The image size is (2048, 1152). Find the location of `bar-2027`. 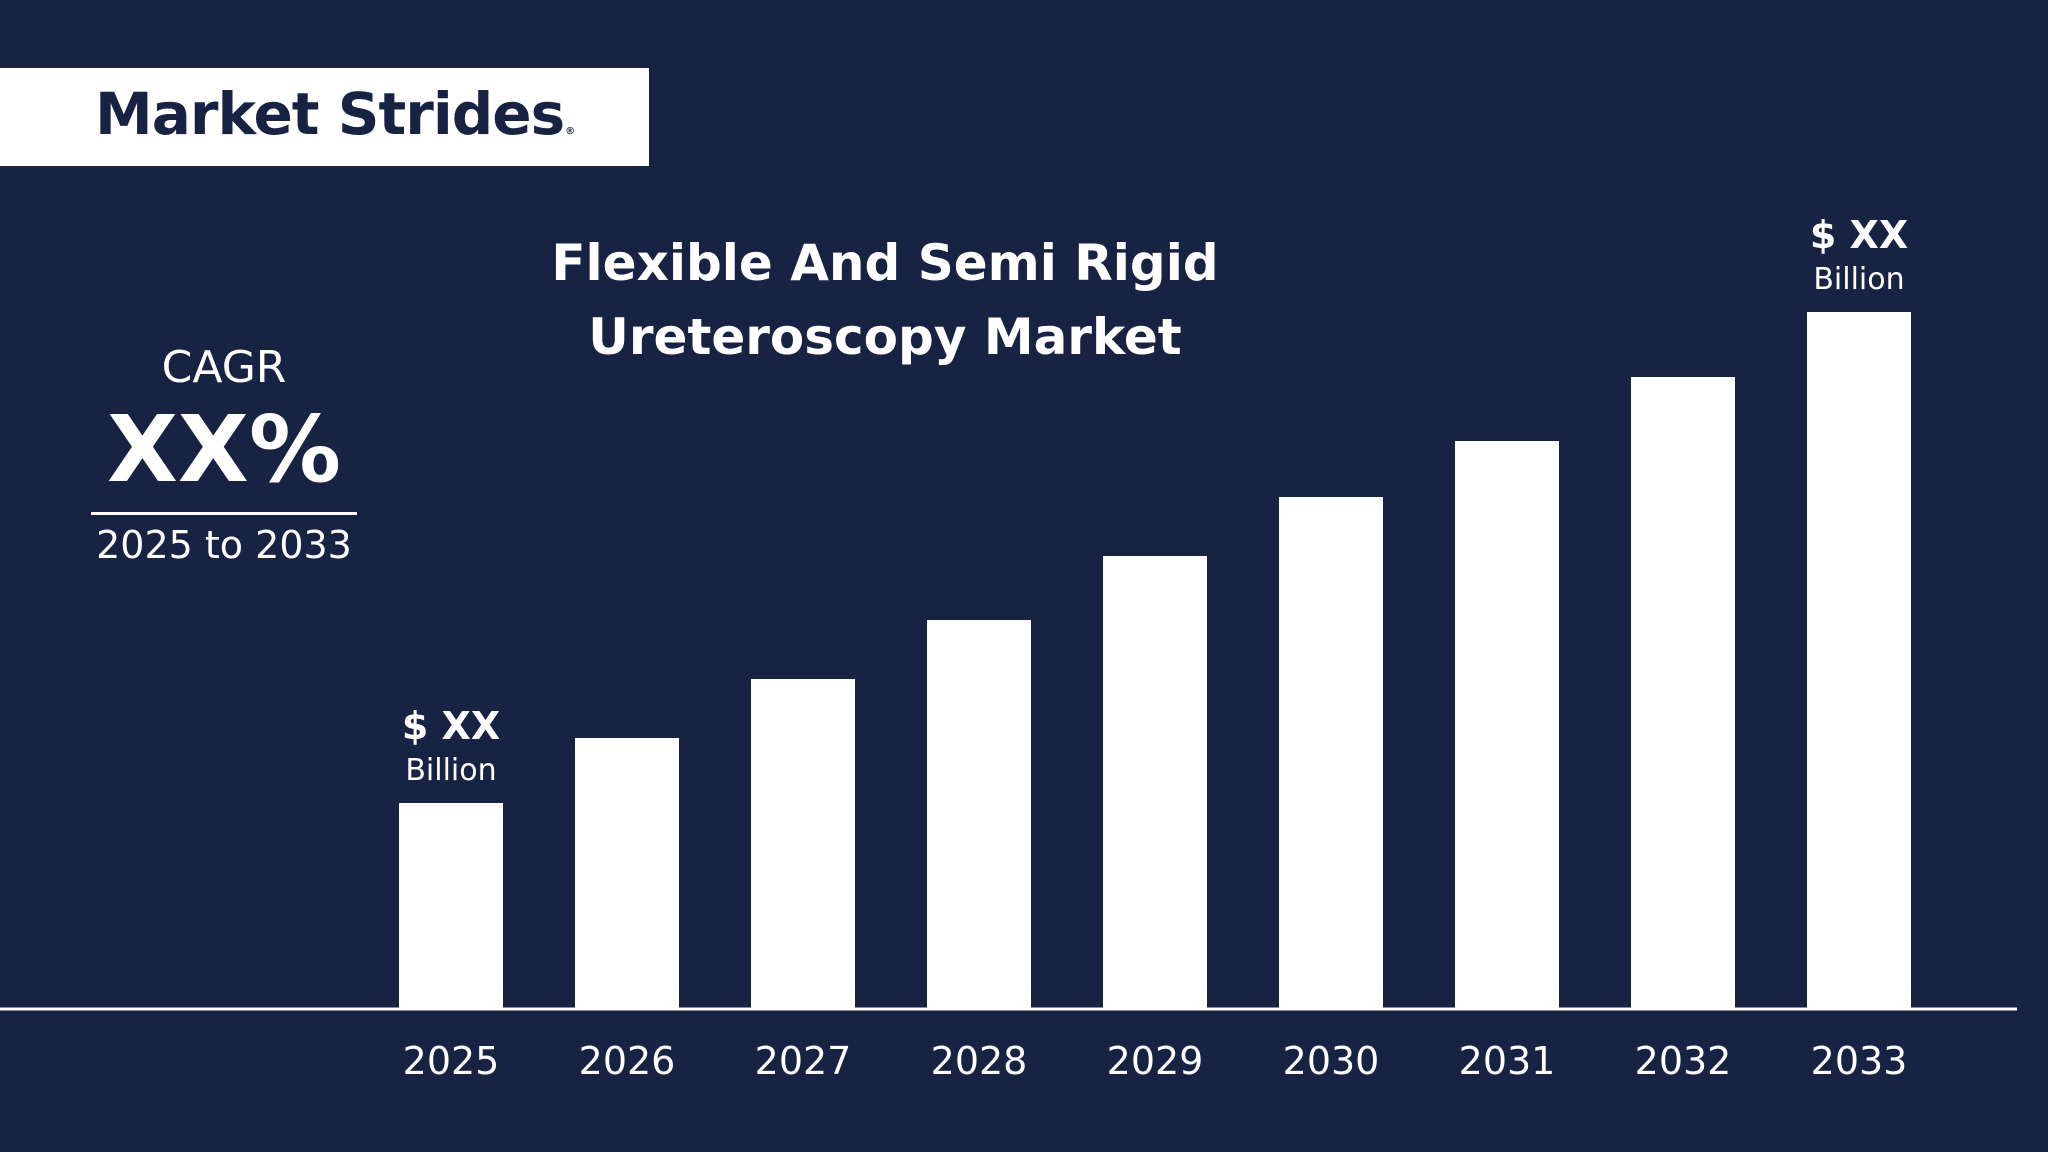

bar-2027 is located at coordinates (803, 843).